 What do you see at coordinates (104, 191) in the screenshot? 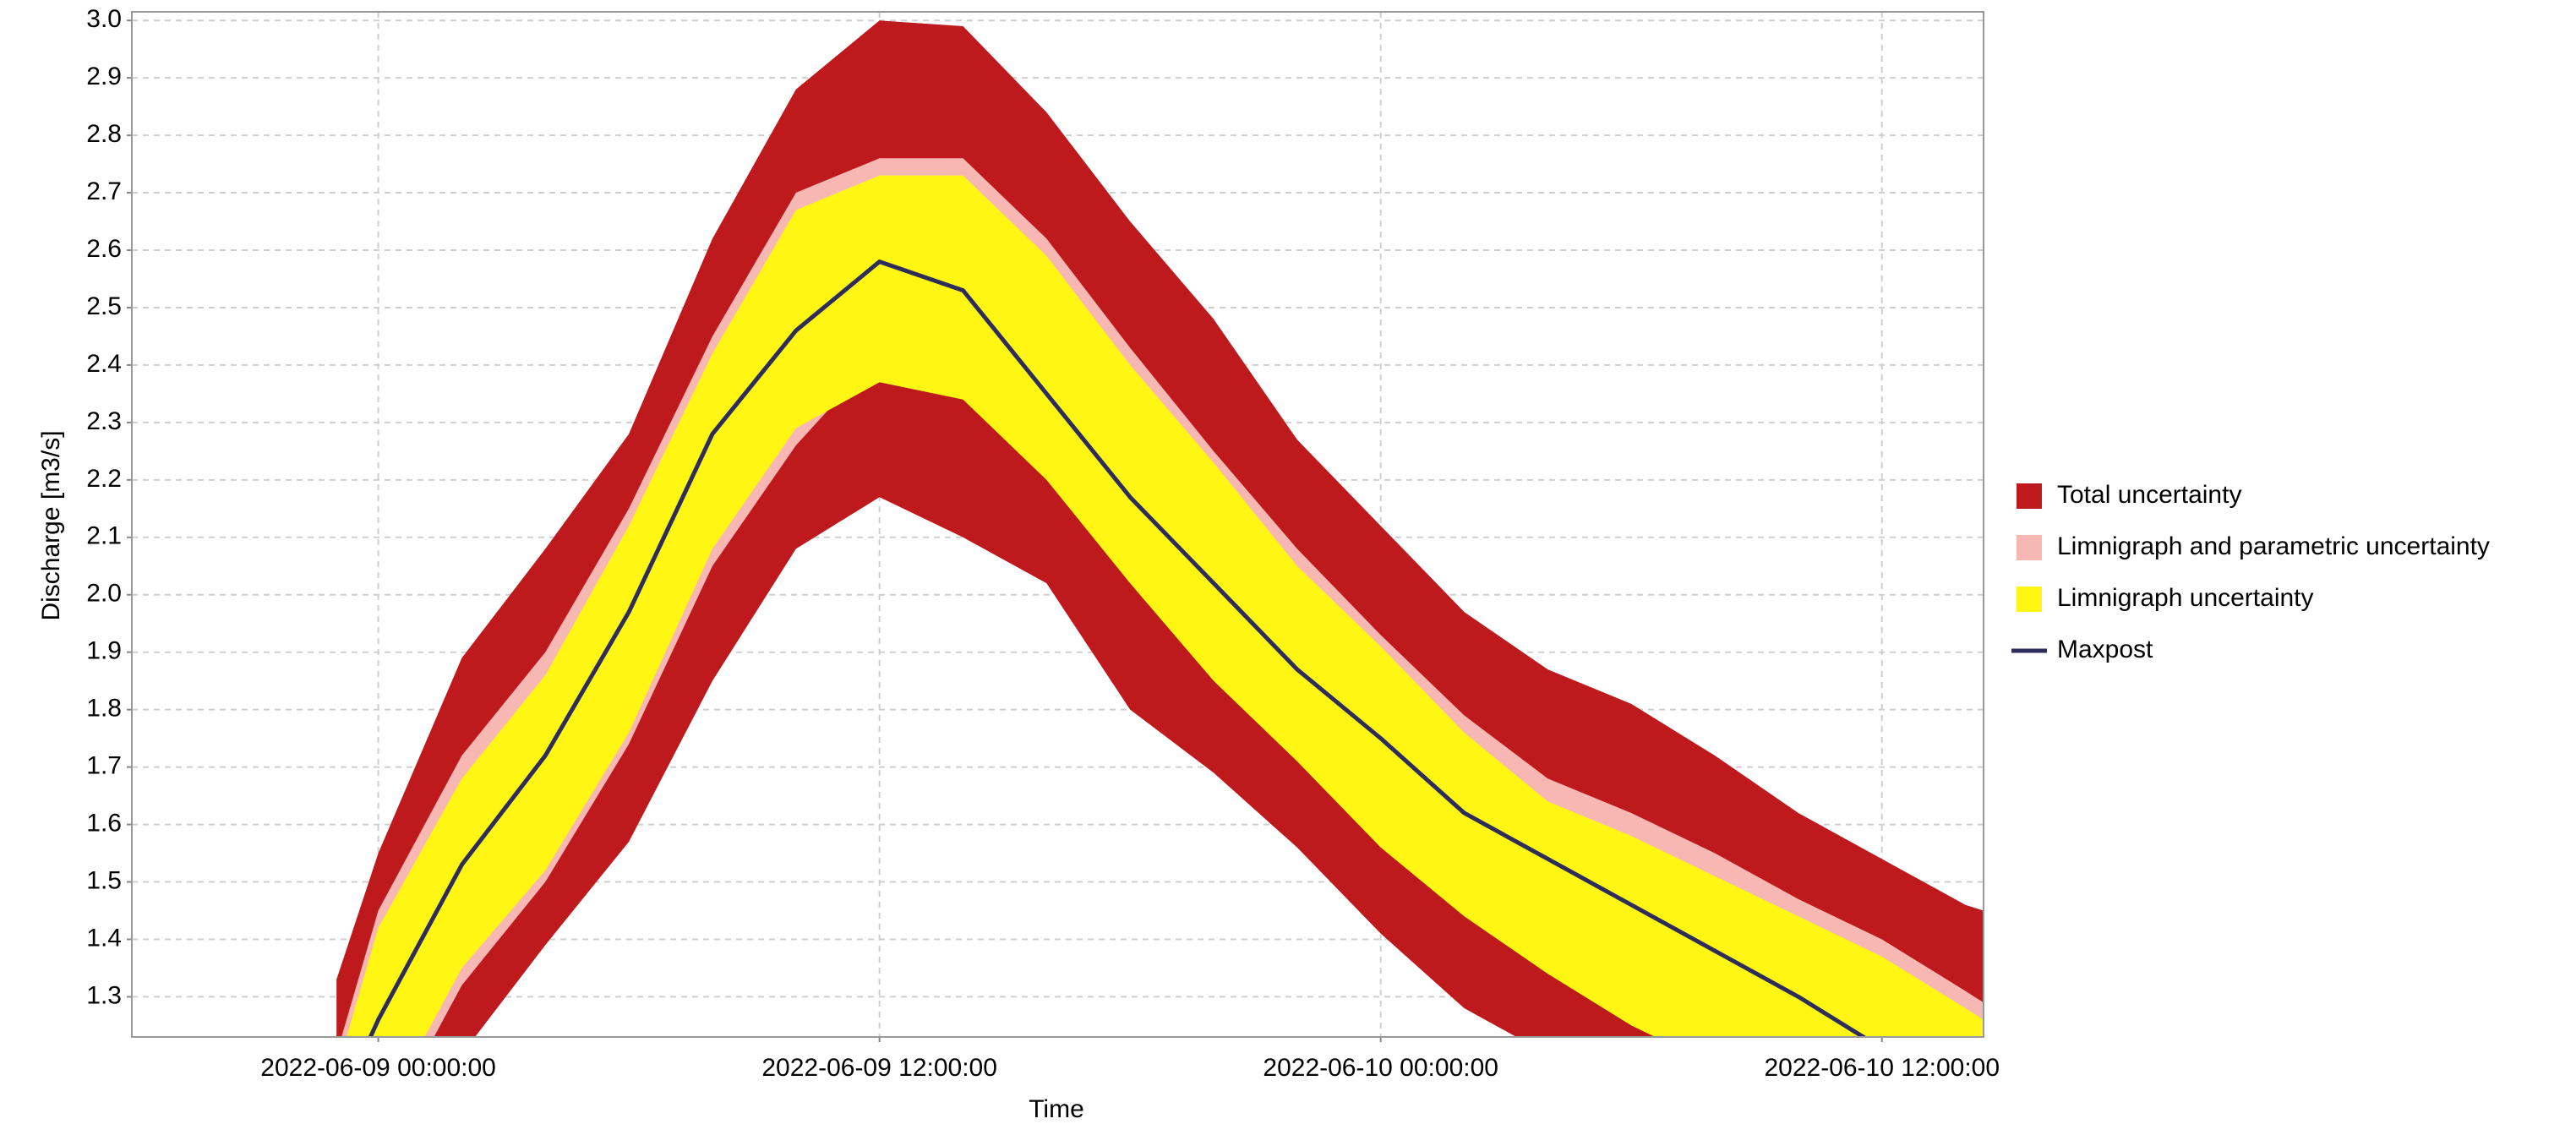
I see `y-tick-label: 2.7` at bounding box center [104, 191].